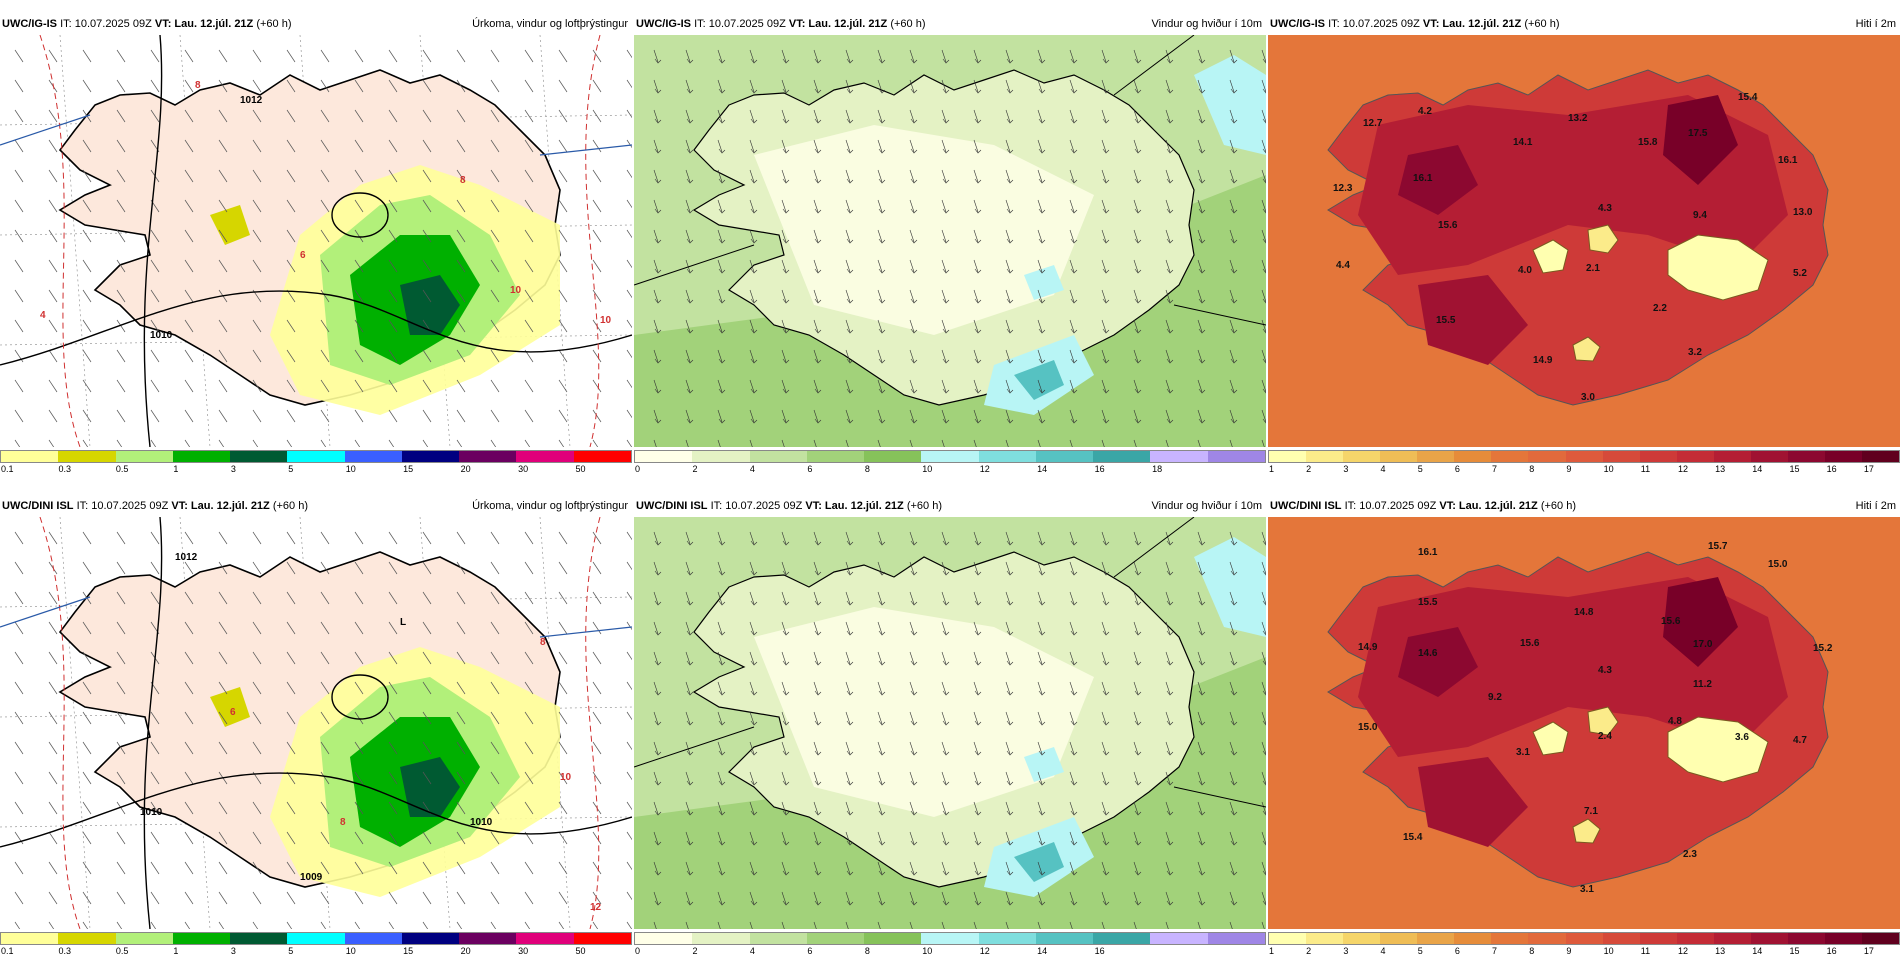 The width and height of the screenshot is (1900, 966). What do you see at coordinates (1157, 469) in the screenshot?
I see `colorbar-tick-label: 18` at bounding box center [1157, 469].